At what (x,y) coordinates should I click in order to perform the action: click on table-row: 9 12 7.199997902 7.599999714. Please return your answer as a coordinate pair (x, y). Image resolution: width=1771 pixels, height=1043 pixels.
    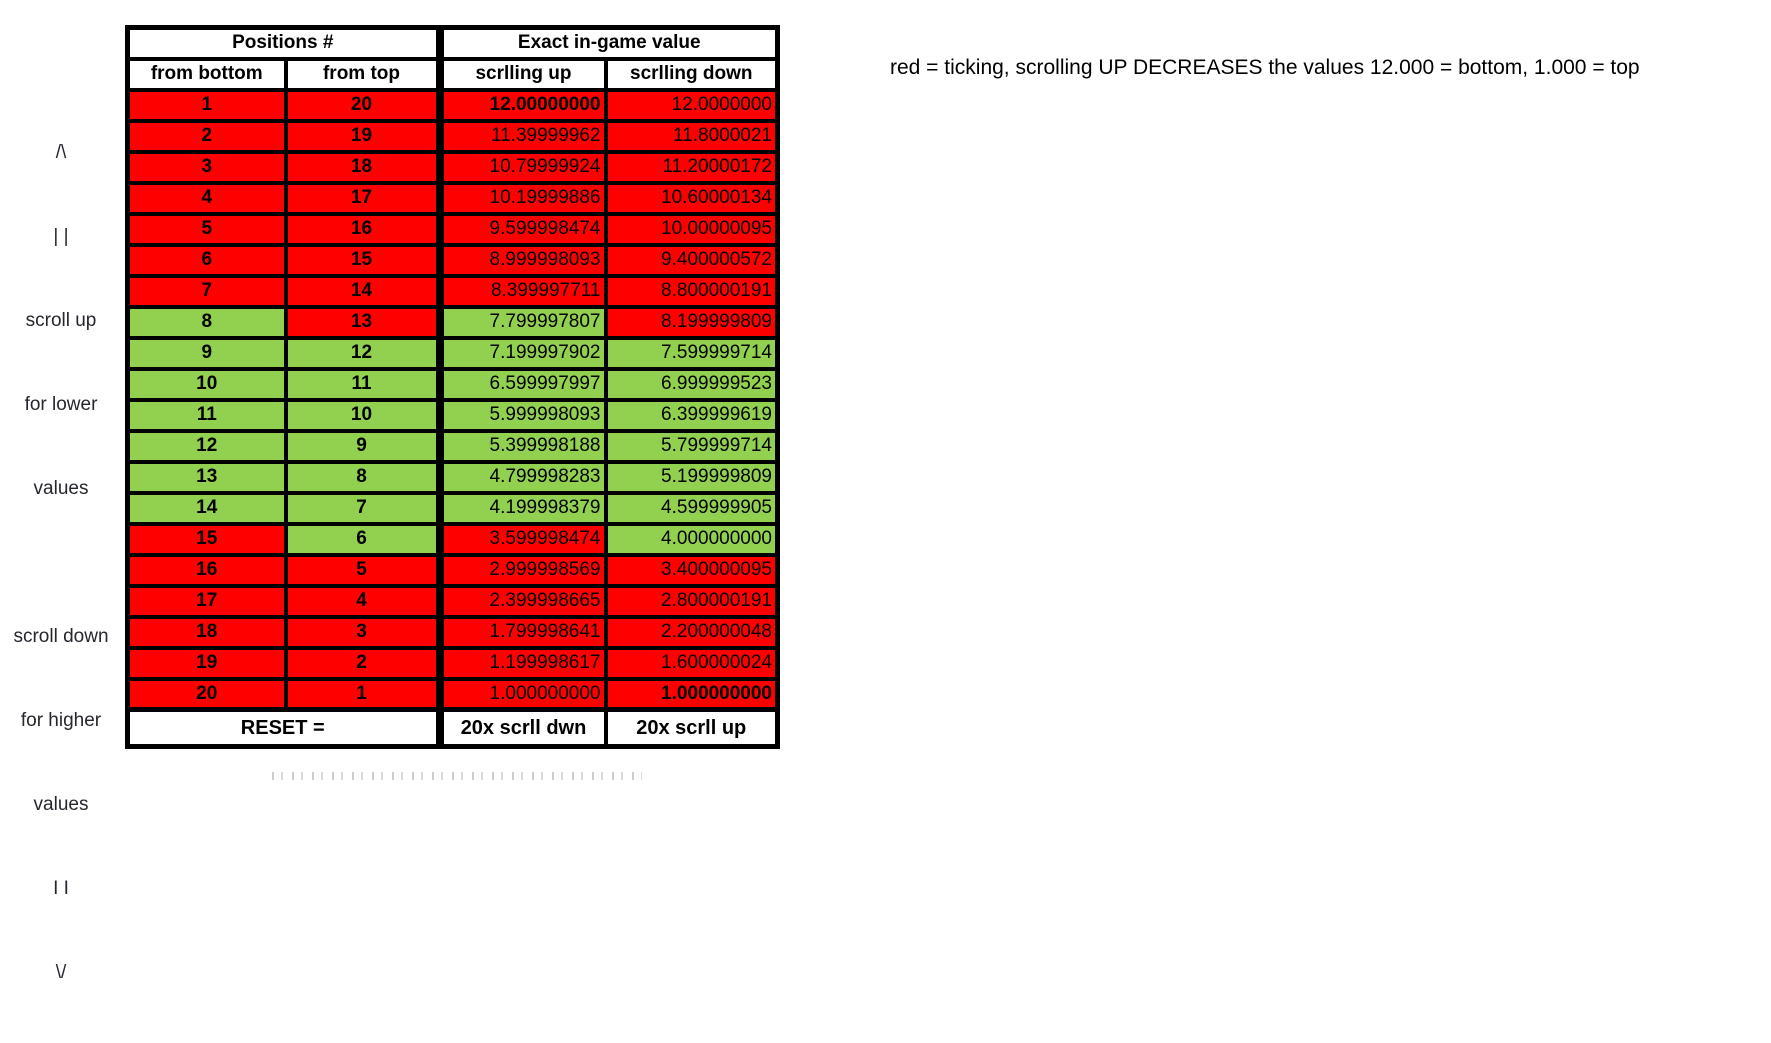
    Looking at the image, I should click on (452, 353).